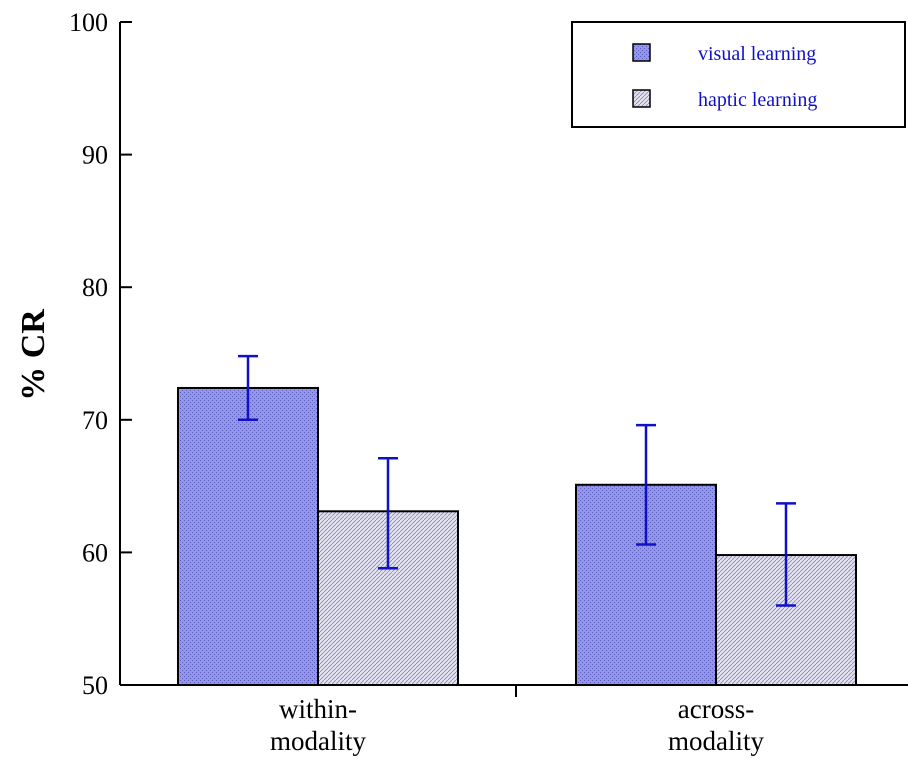 This screenshot has width=908, height=758. I want to click on legend-label-visual: visual learning, so click(757, 54).